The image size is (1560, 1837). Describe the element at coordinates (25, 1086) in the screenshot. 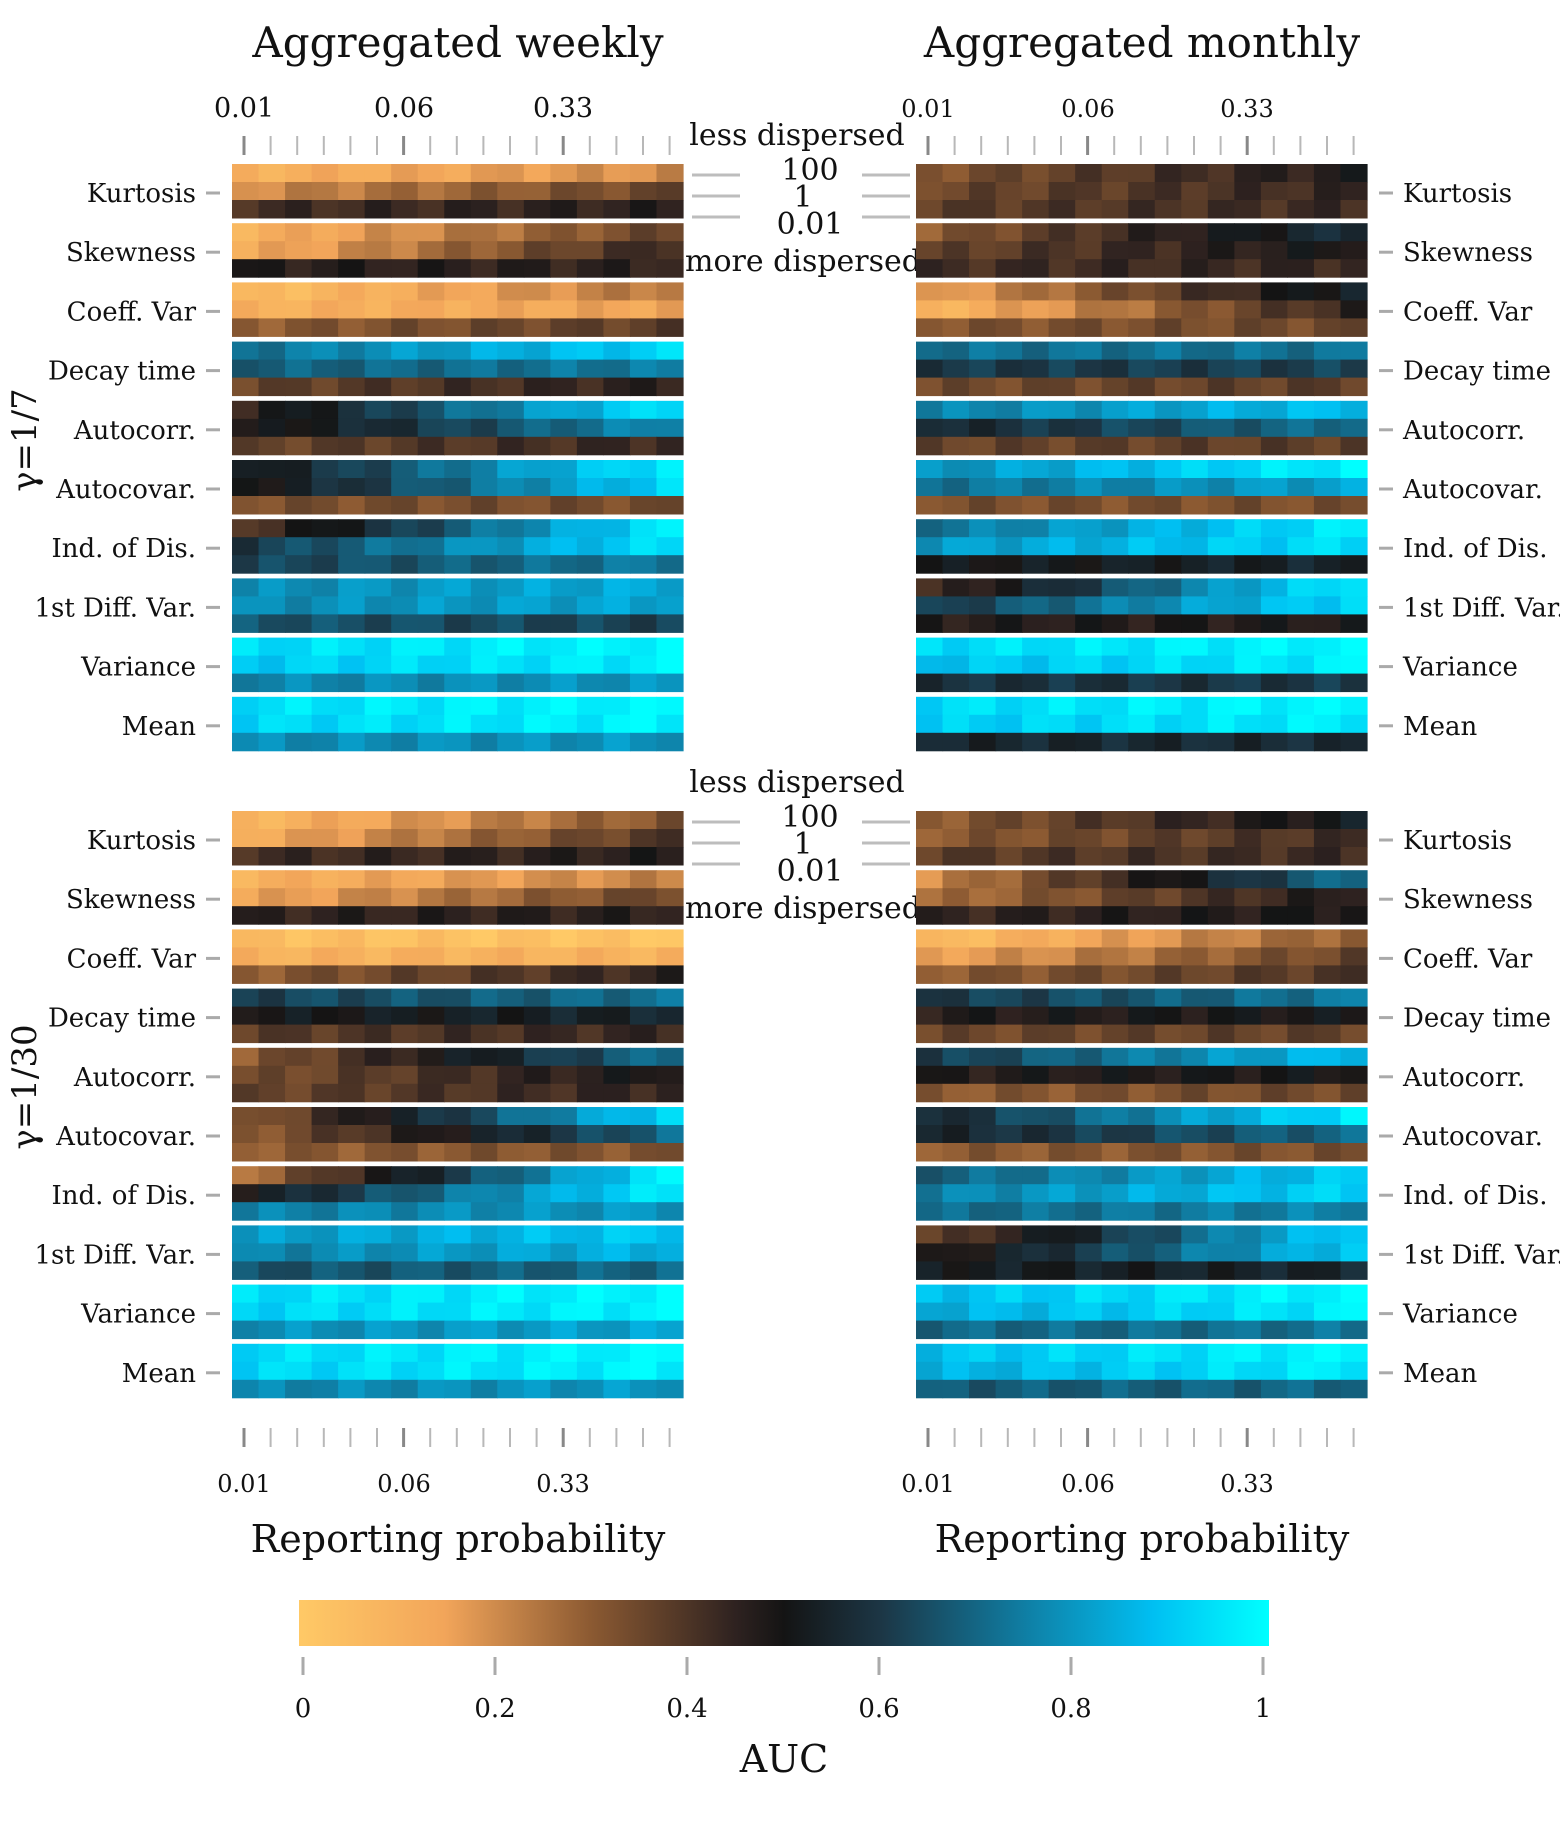

I see `row-title-gamma-30: γ=1/30` at that location.